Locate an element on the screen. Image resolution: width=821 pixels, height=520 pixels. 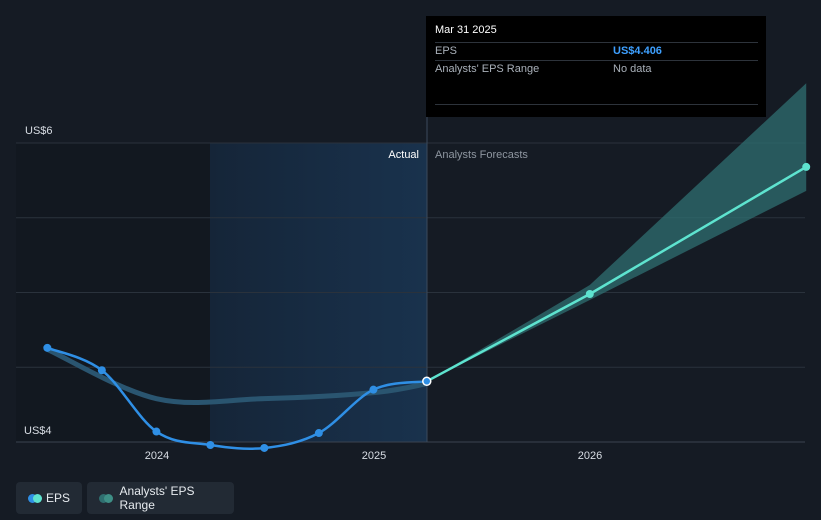
x-tick-2025: 2025 is located at coordinates (374, 456).